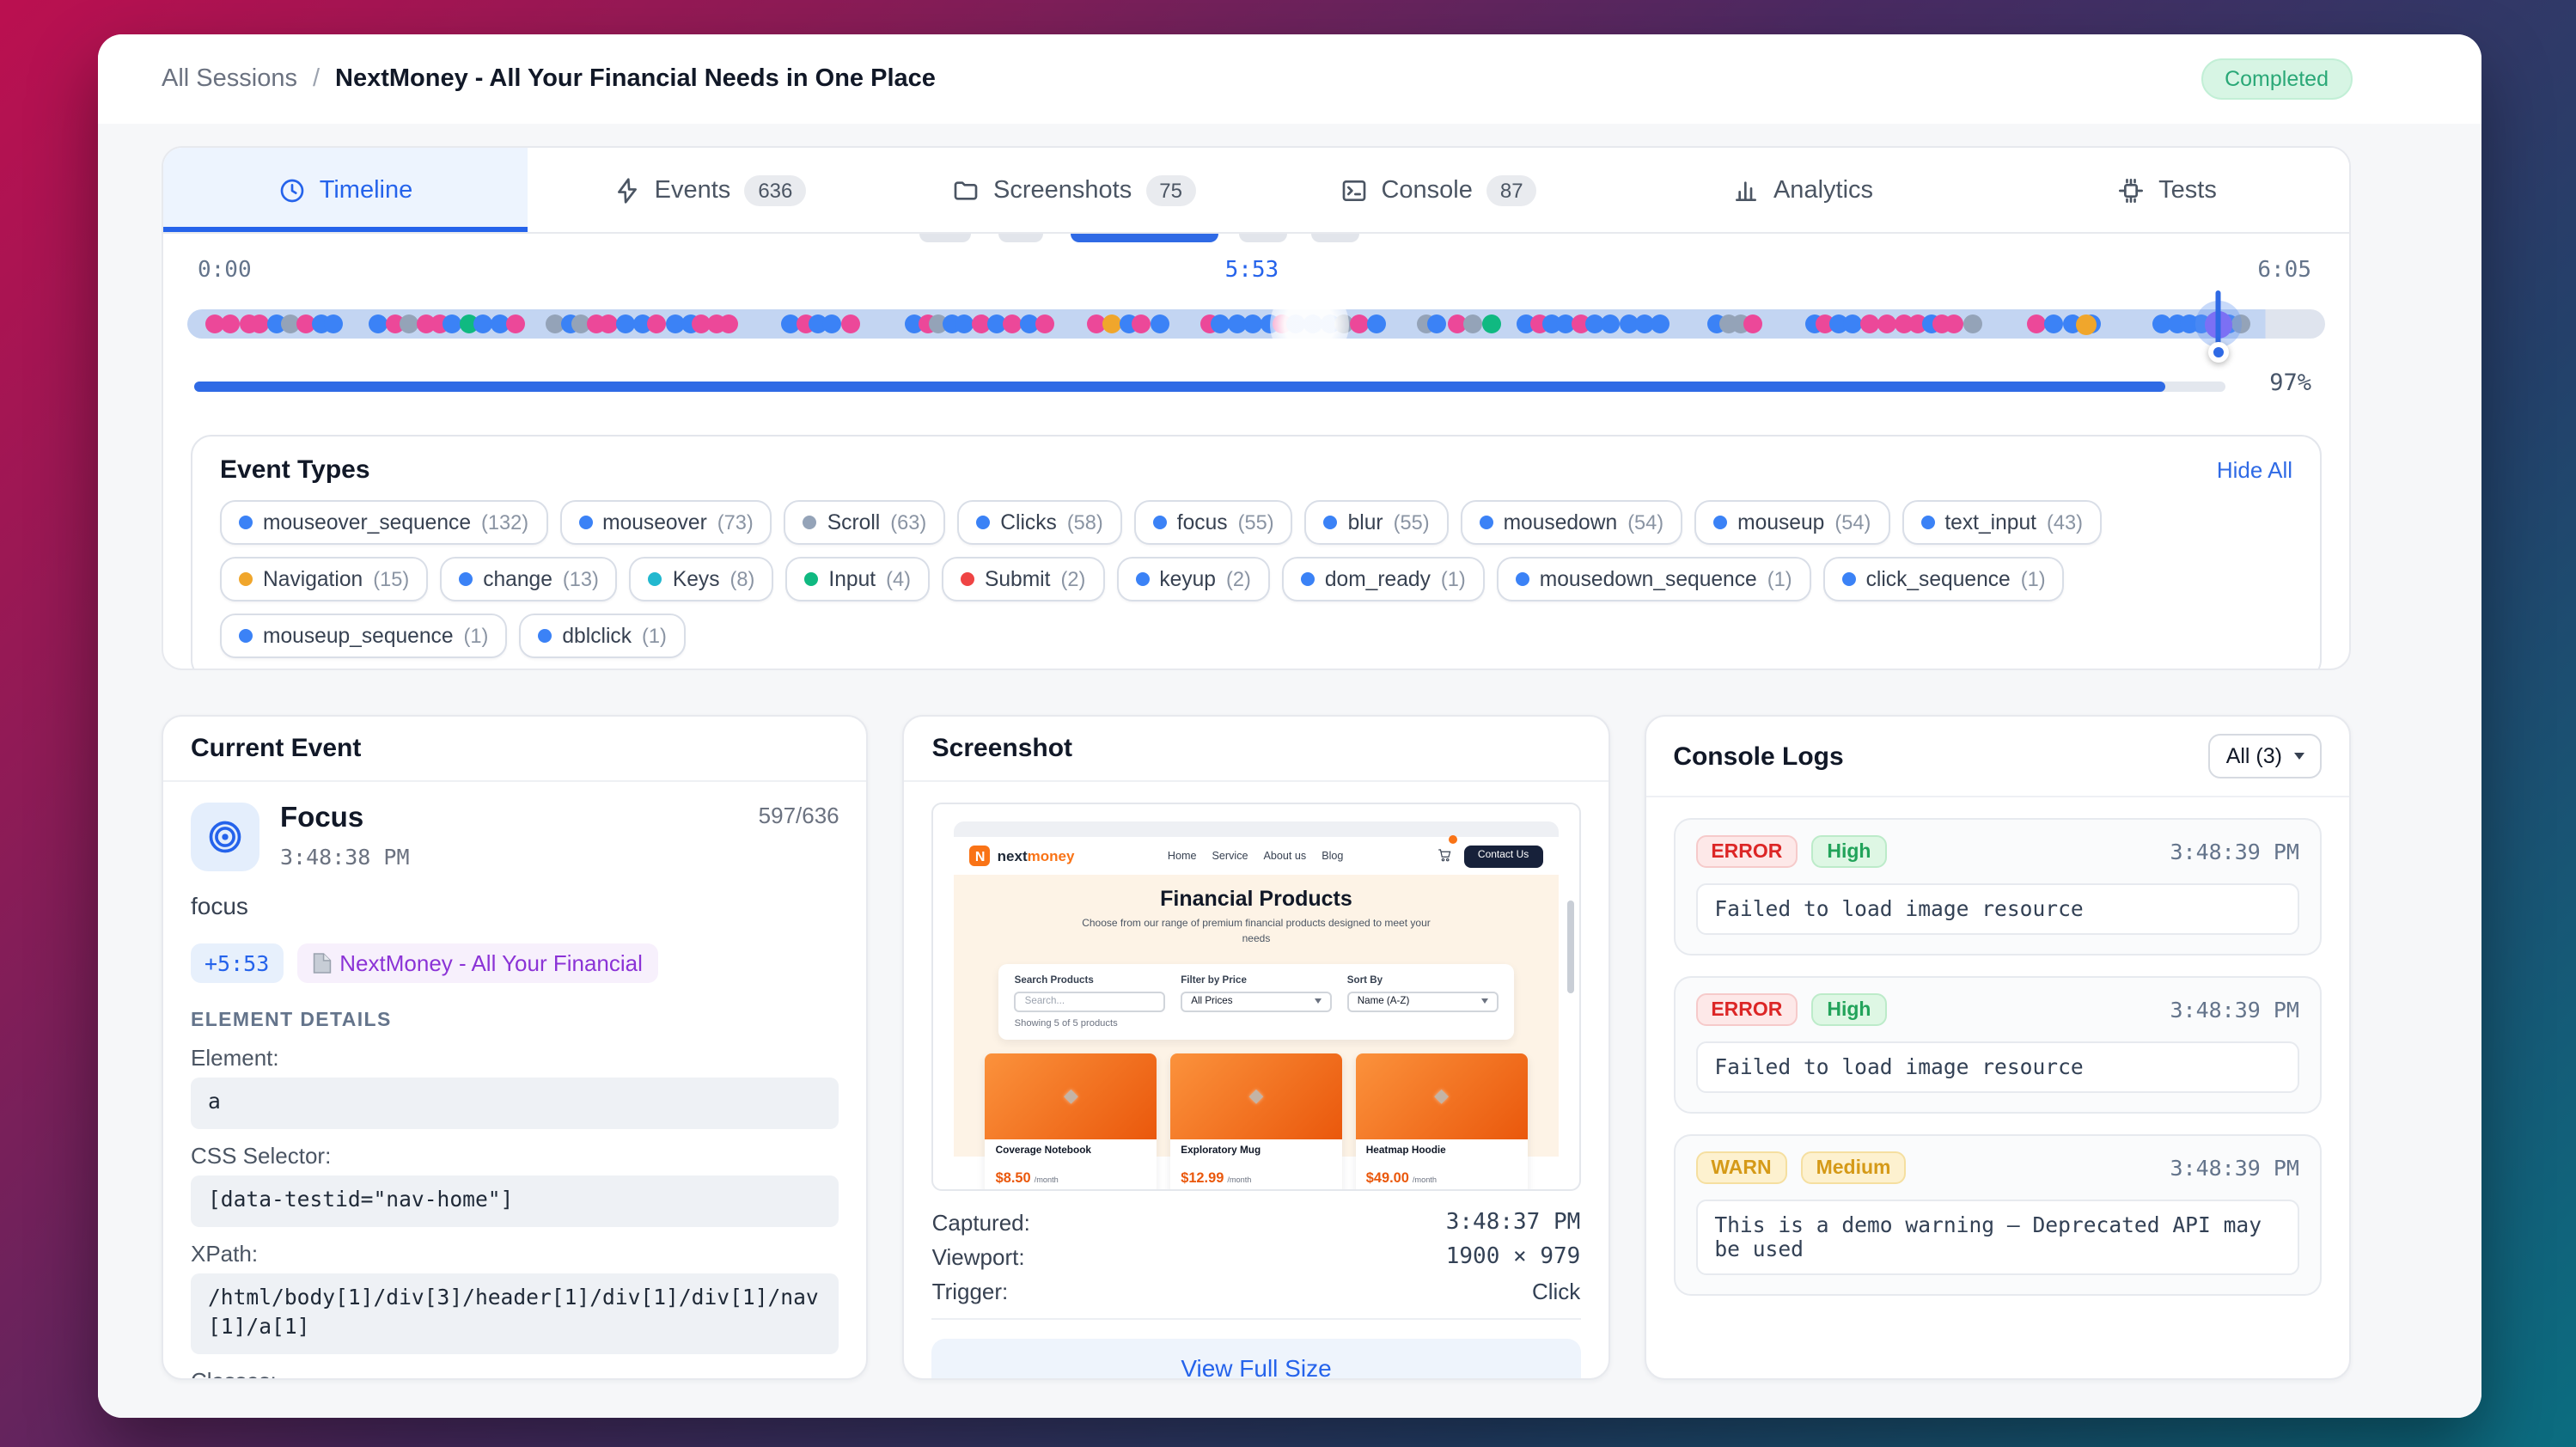  What do you see at coordinates (775, 189) in the screenshot?
I see `tab-count-badge: 636` at bounding box center [775, 189].